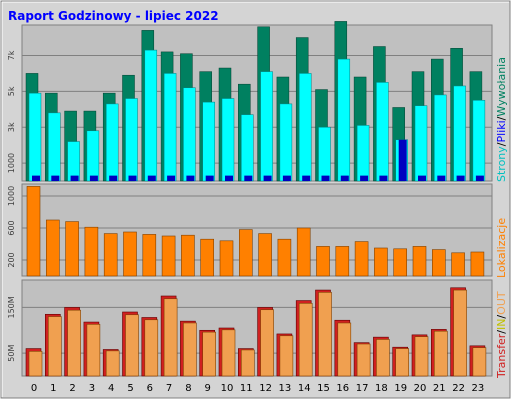 This screenshot has width=512, height=400. Describe the element at coordinates (11, 91) in the screenshot. I see `y-tick-label: 5k` at that location.